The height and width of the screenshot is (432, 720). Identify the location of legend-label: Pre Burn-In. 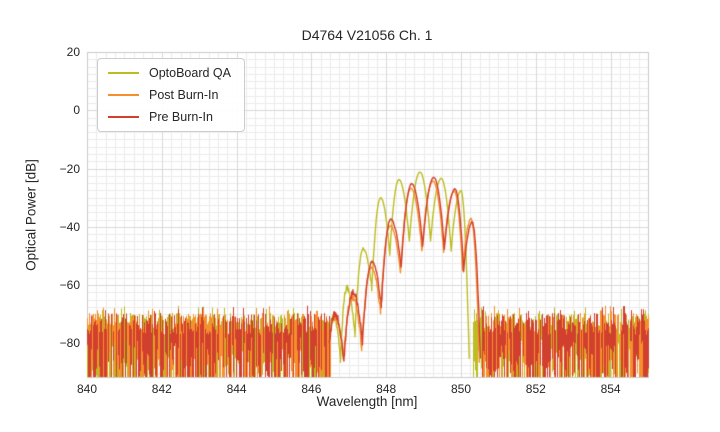
(181, 117).